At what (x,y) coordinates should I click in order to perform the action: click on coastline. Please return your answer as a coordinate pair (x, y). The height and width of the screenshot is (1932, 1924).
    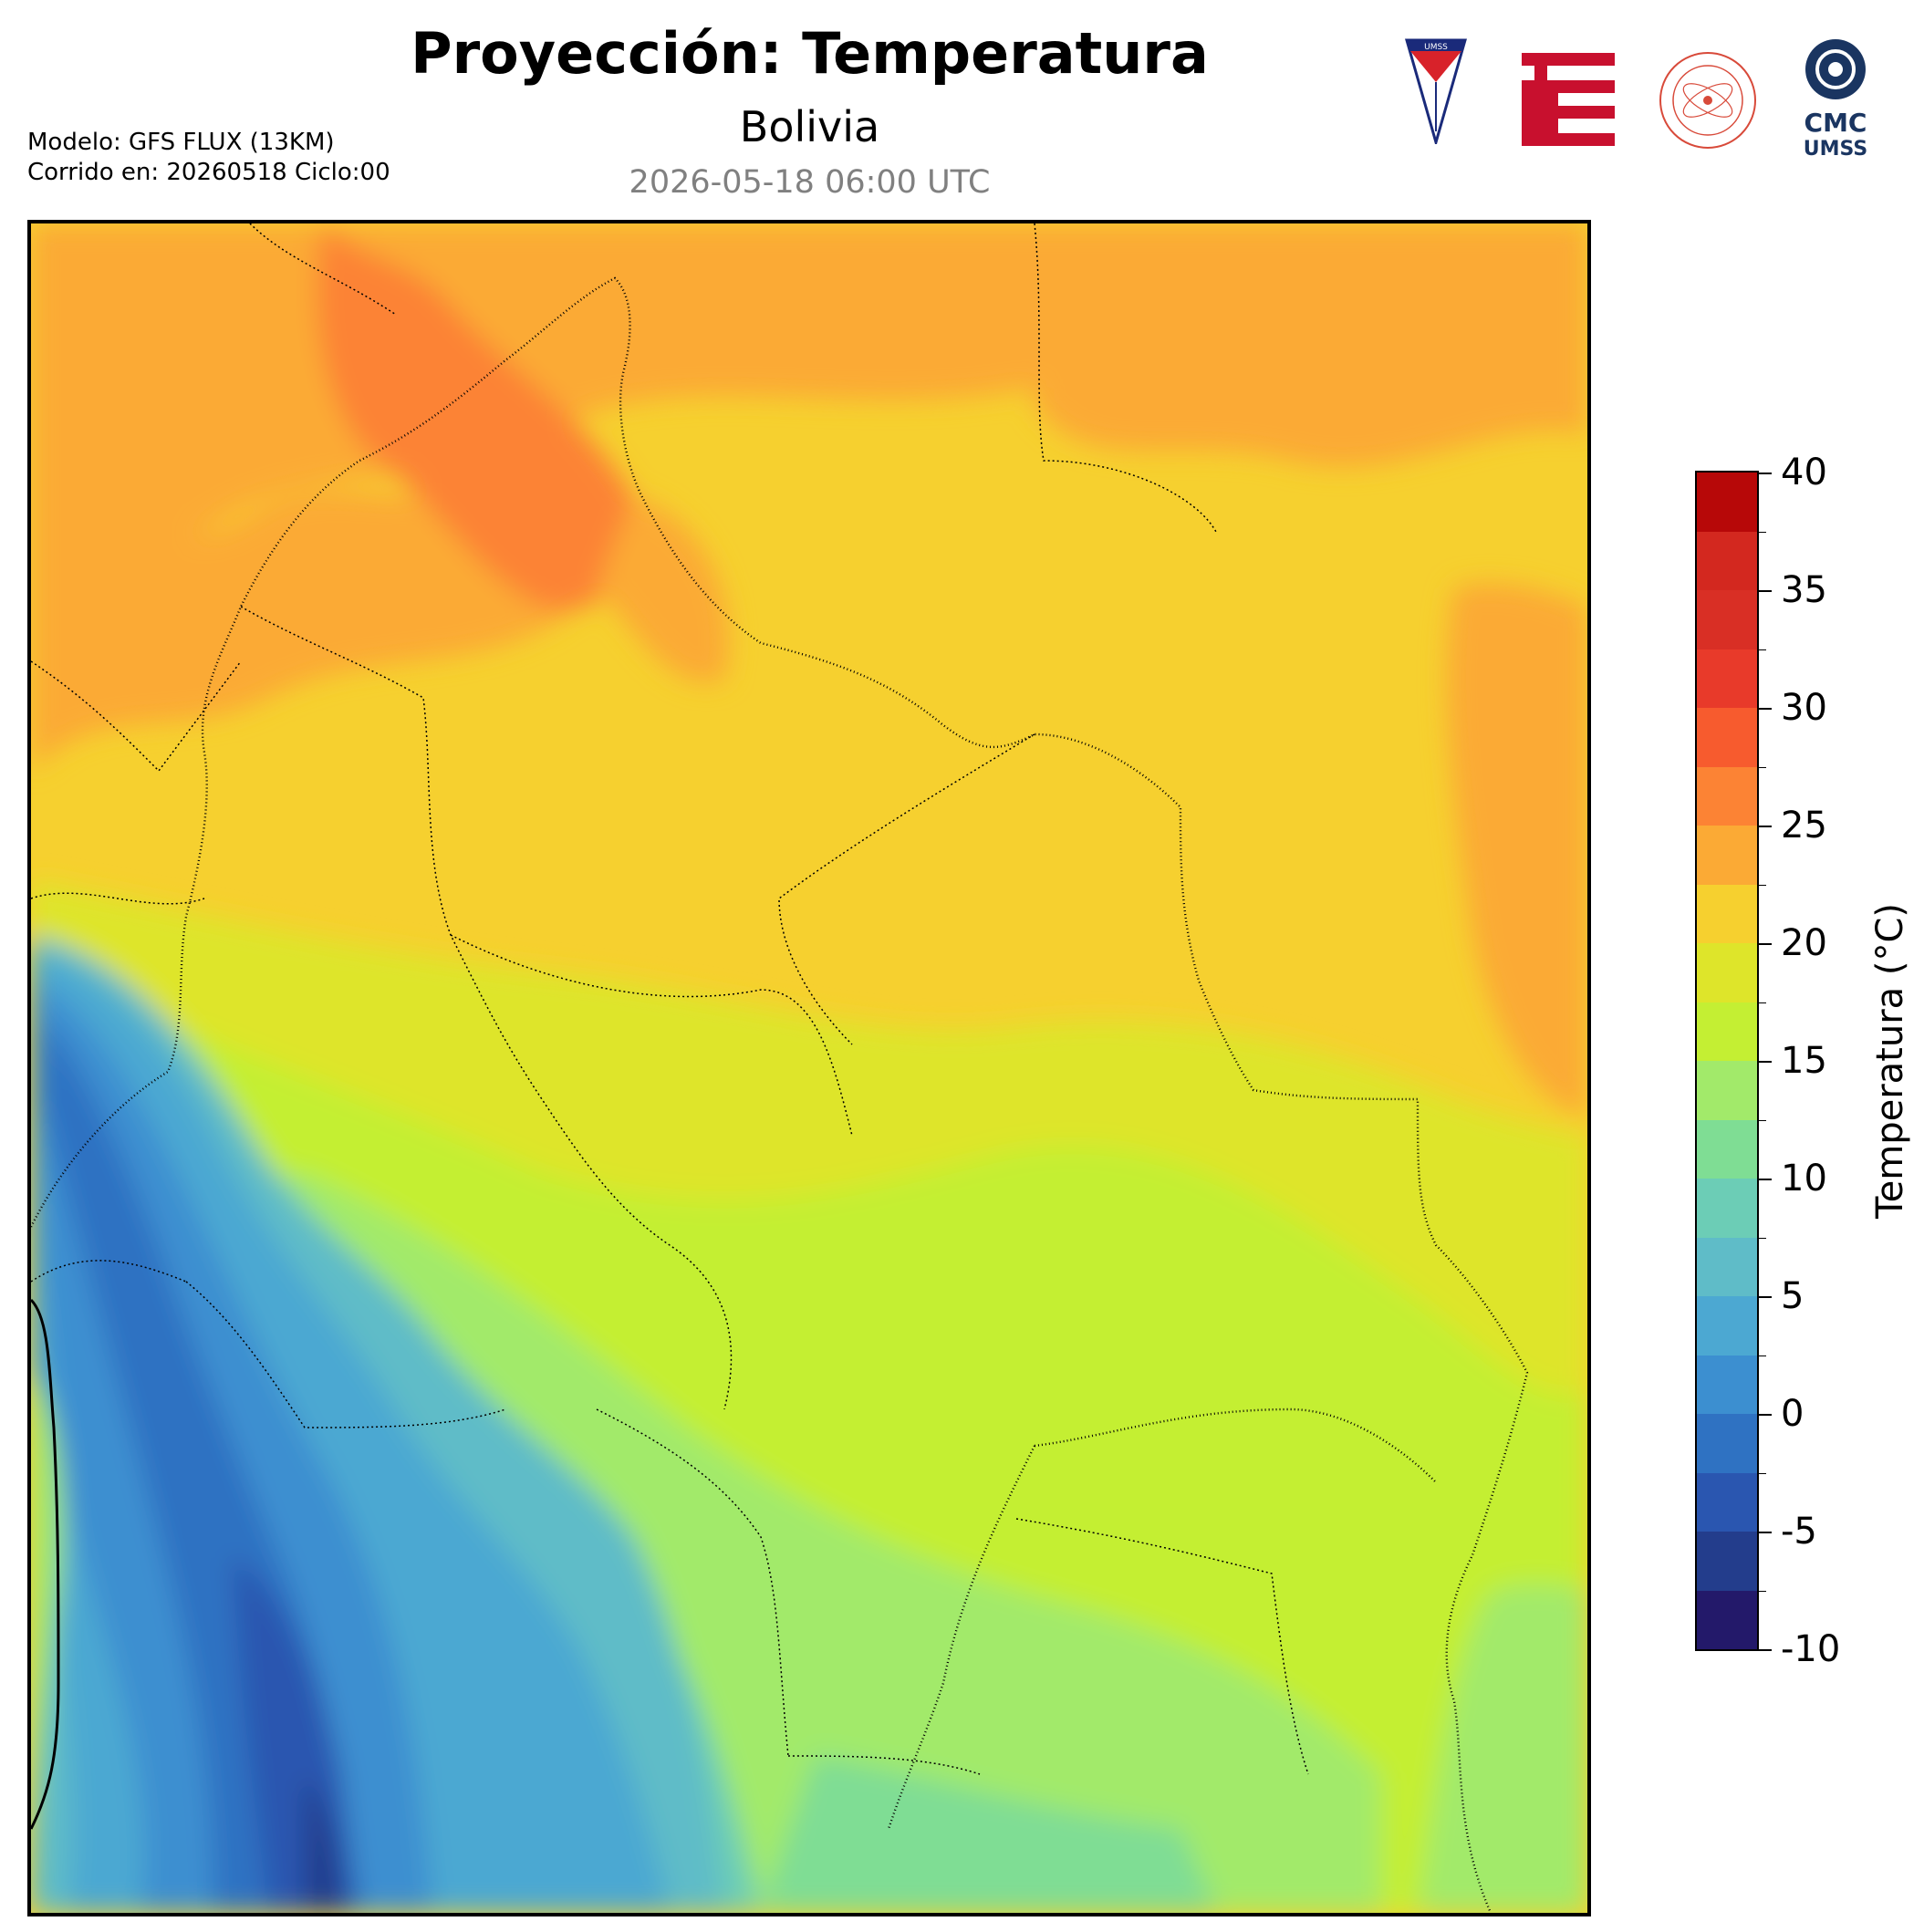
    Looking at the image, I should click on (46, 1564).